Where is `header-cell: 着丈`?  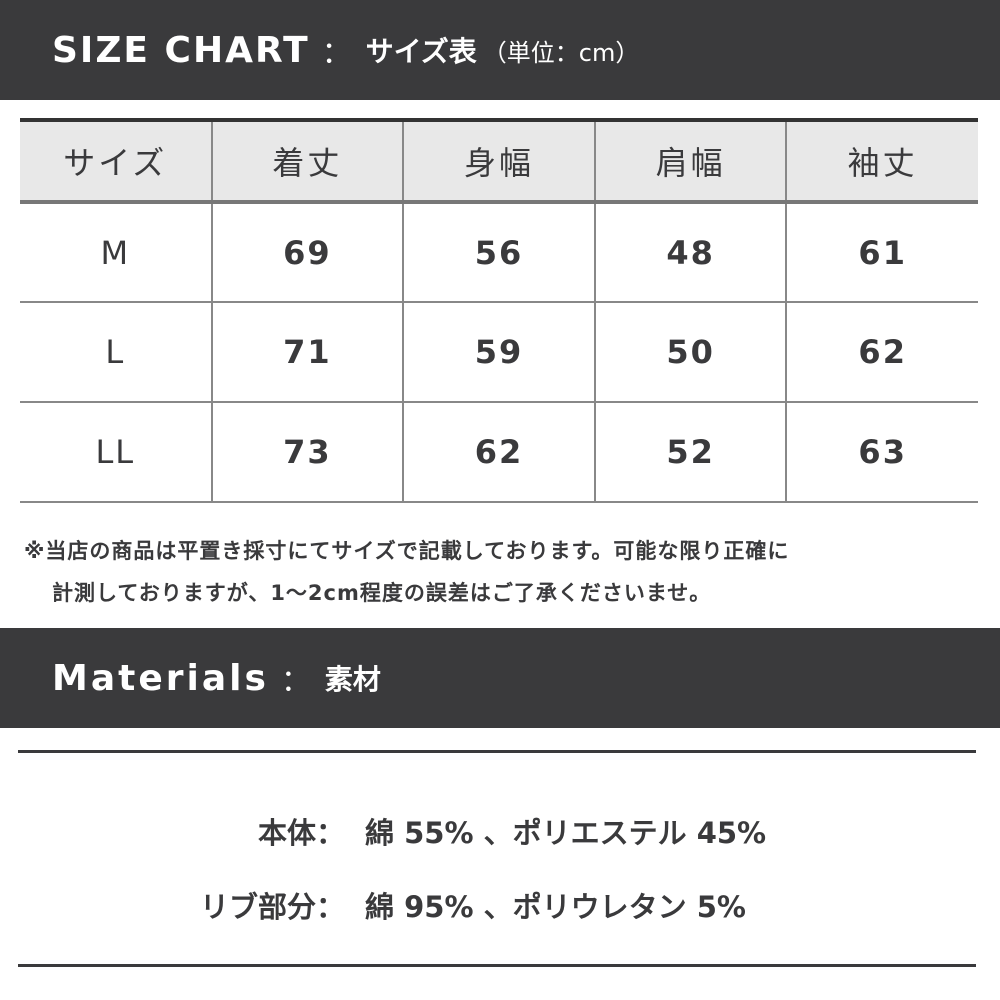 header-cell: 着丈 is located at coordinates (307, 161).